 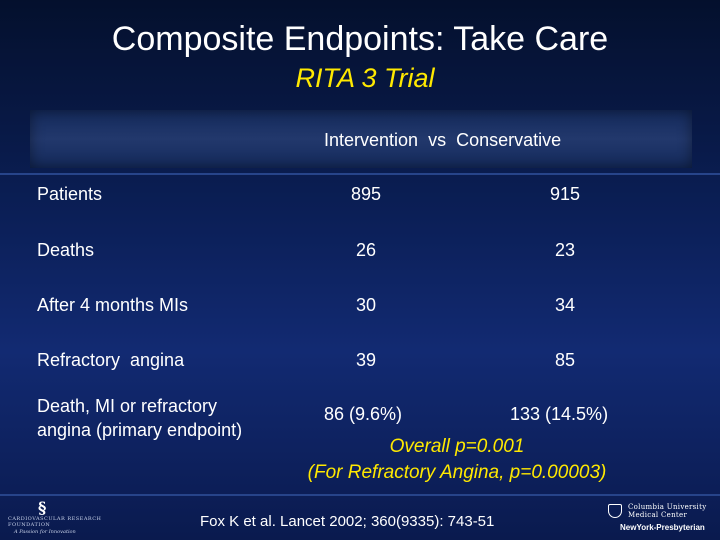 I want to click on primary-label-line2: angina (primary endpoint), so click(x=140, y=430).